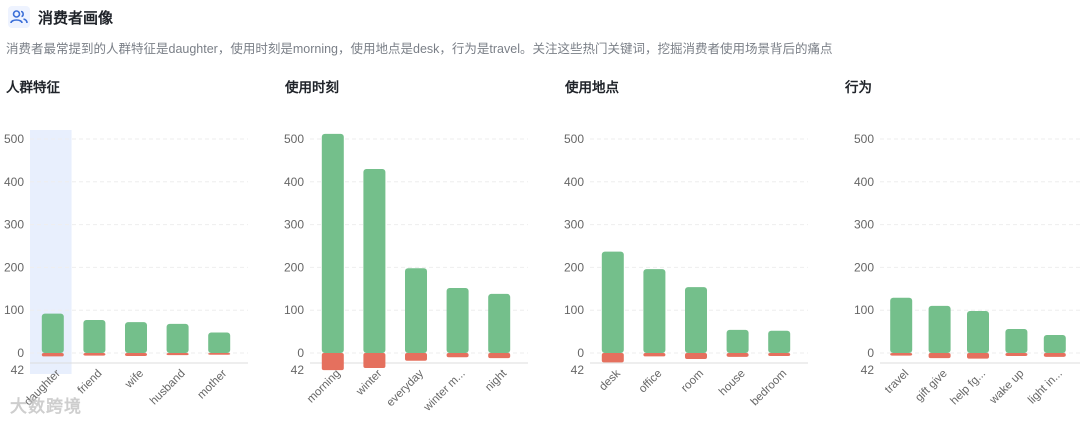 This screenshot has width=1080, height=421. I want to click on x-tick-label: travel, so click(897, 382).